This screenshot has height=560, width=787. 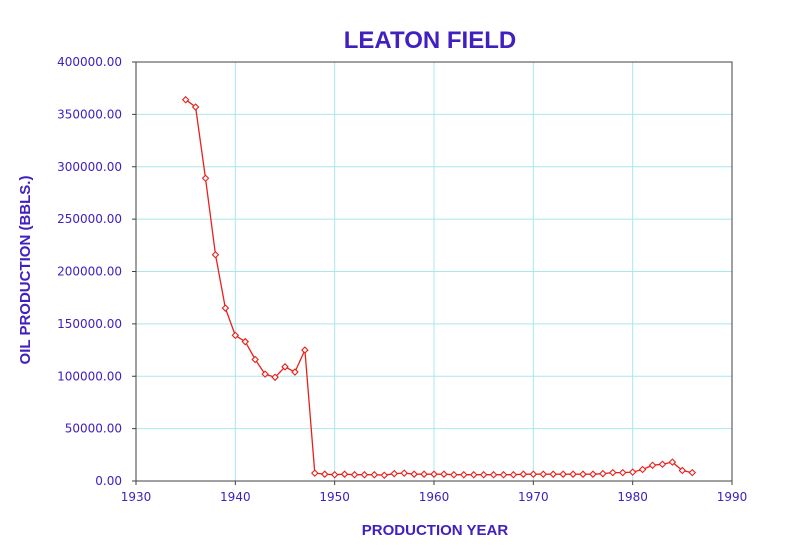 What do you see at coordinates (334, 497) in the screenshot?
I see `x-tick-label: 1950` at bounding box center [334, 497].